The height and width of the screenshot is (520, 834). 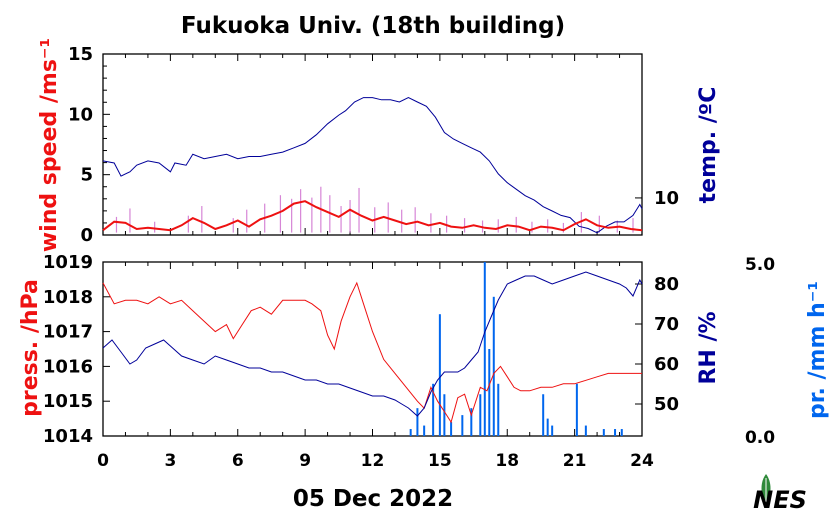 What do you see at coordinates (516, 349) in the screenshot?
I see `precipitation-series` at bounding box center [516, 349].